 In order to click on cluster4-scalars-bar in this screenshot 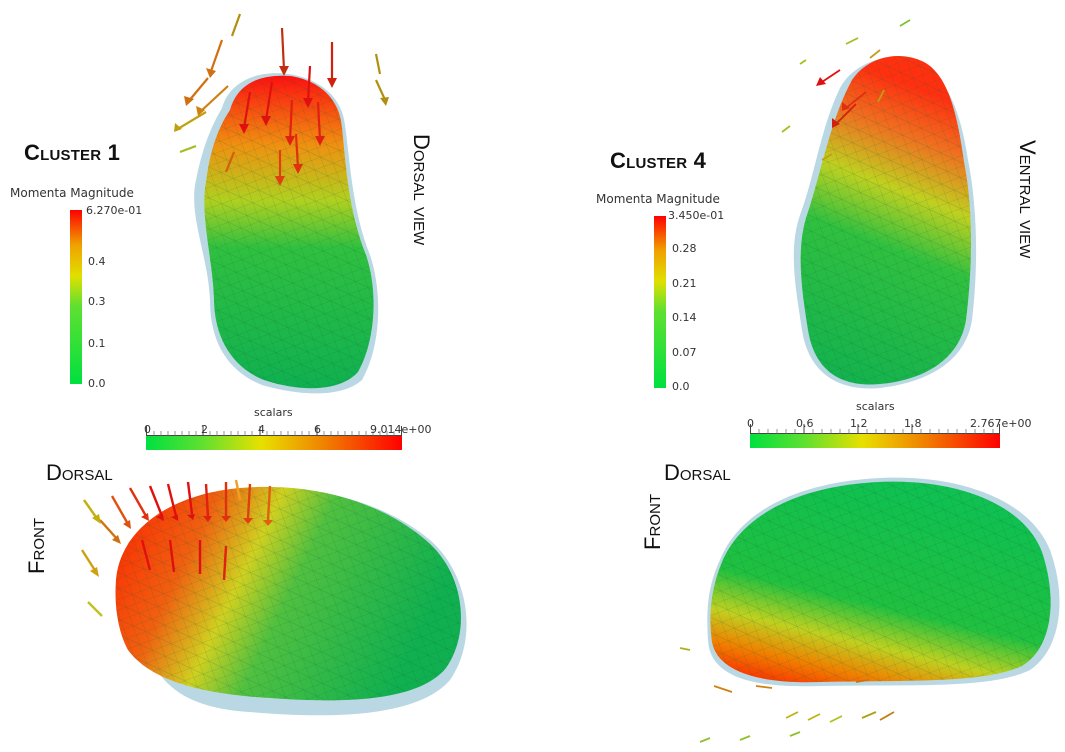, I will do `click(875, 441)`.